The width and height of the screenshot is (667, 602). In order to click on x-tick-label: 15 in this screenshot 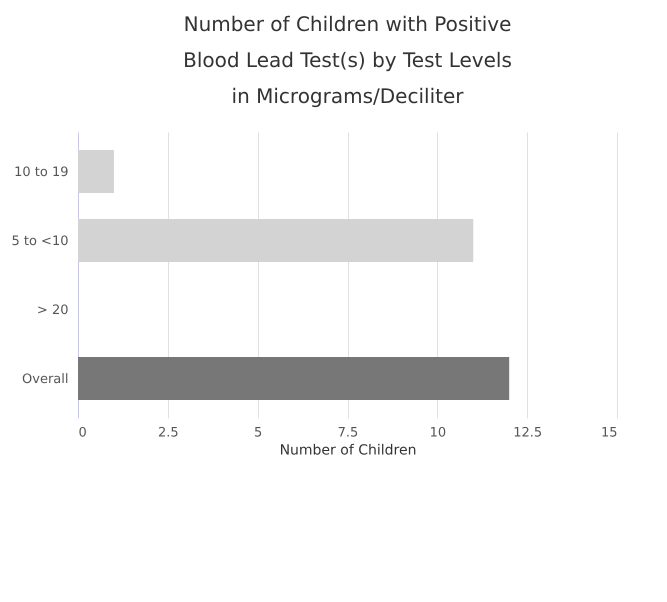, I will do `click(609, 433)`.